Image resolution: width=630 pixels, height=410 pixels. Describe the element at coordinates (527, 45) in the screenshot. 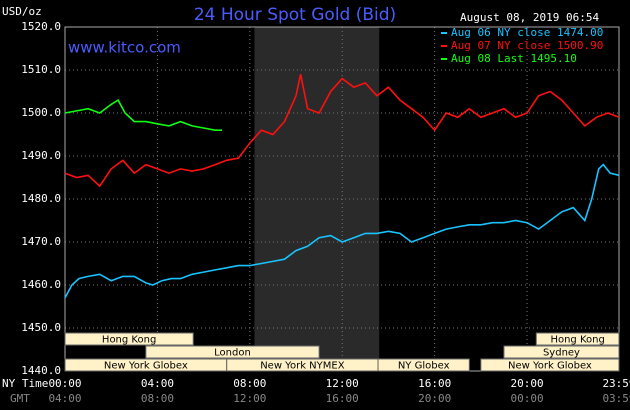

I see `legend-label: Aug 07 NY close 1500.90` at that location.